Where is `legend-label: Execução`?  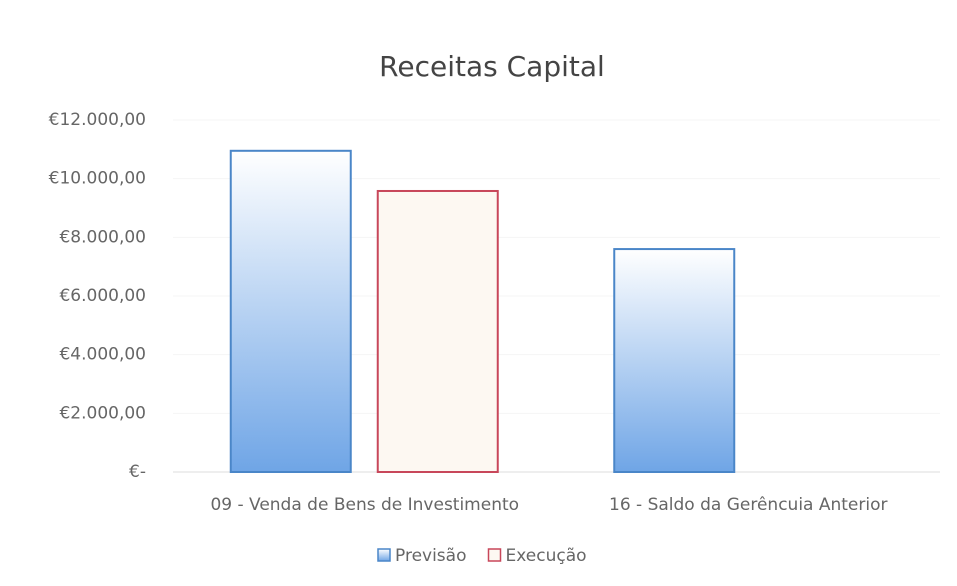
legend-label: Execução is located at coordinates (546, 556).